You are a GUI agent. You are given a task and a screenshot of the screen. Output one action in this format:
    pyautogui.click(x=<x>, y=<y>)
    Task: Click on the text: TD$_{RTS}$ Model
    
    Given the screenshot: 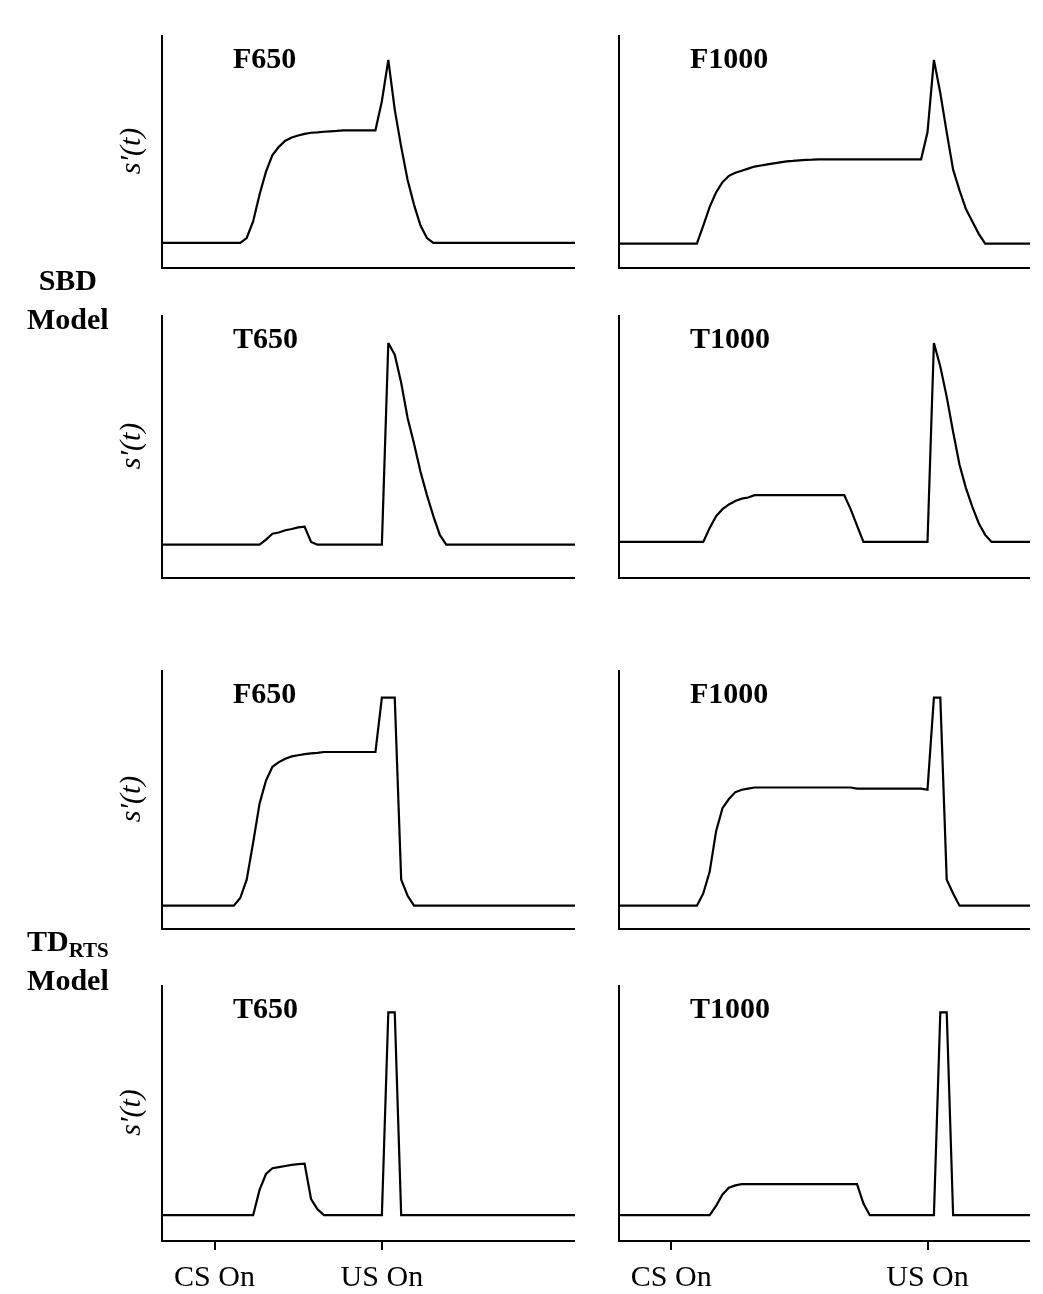 What is the action you would take?
    pyautogui.click(x=68, y=960)
    